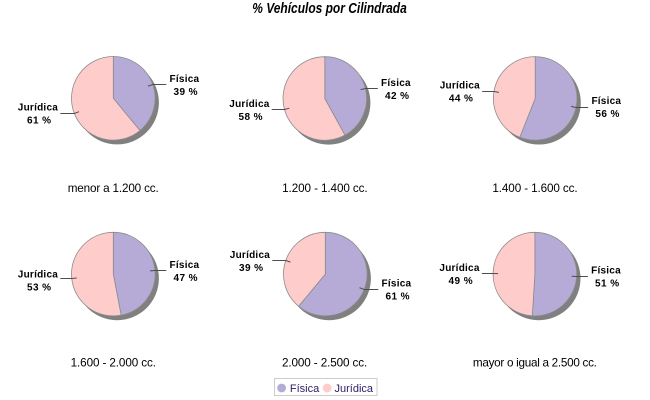 The height and width of the screenshot is (400, 650). I want to click on svg-text: 53 %, so click(39, 288).